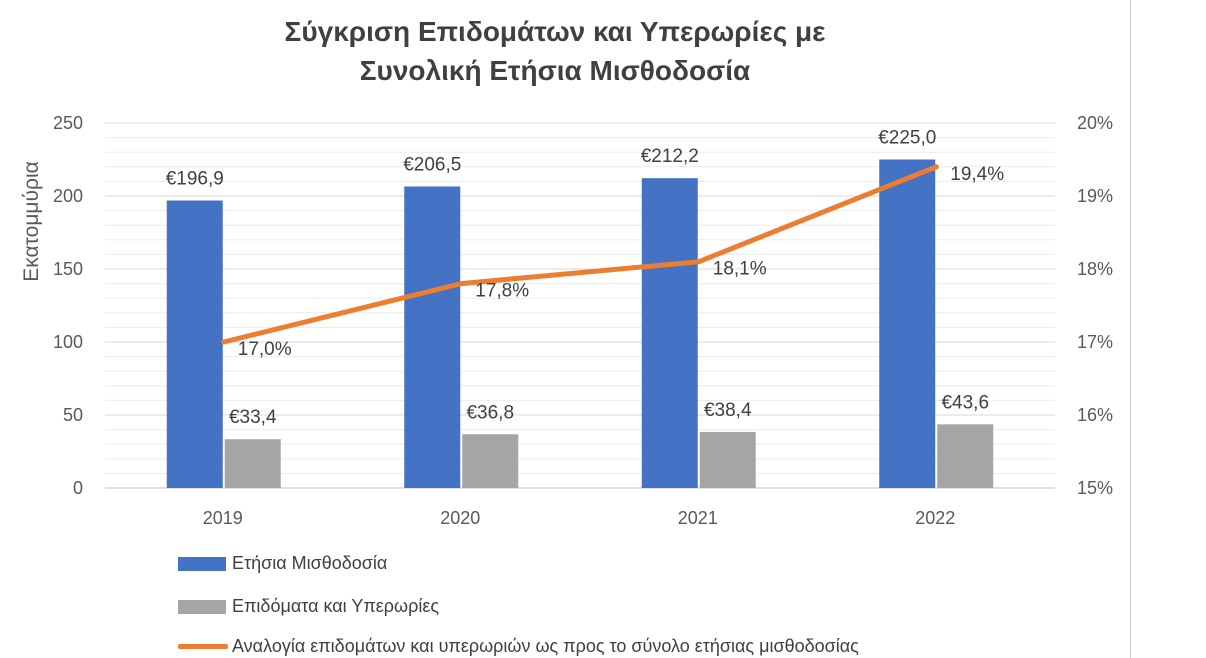 The width and height of the screenshot is (1206, 658). What do you see at coordinates (728, 410) in the screenshot?
I see `data-label-allowances: €38,4` at bounding box center [728, 410].